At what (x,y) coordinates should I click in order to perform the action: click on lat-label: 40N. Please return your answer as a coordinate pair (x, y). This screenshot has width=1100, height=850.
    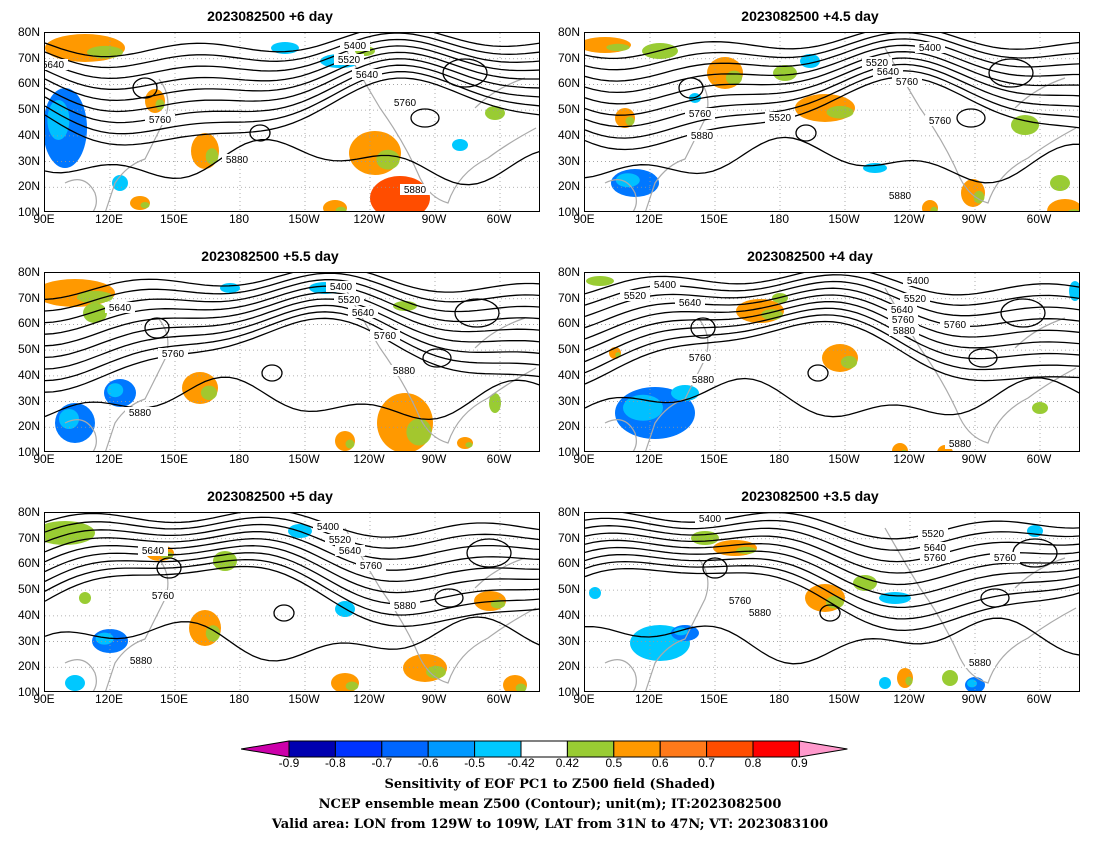
    Looking at the image, I should click on (568, 614).